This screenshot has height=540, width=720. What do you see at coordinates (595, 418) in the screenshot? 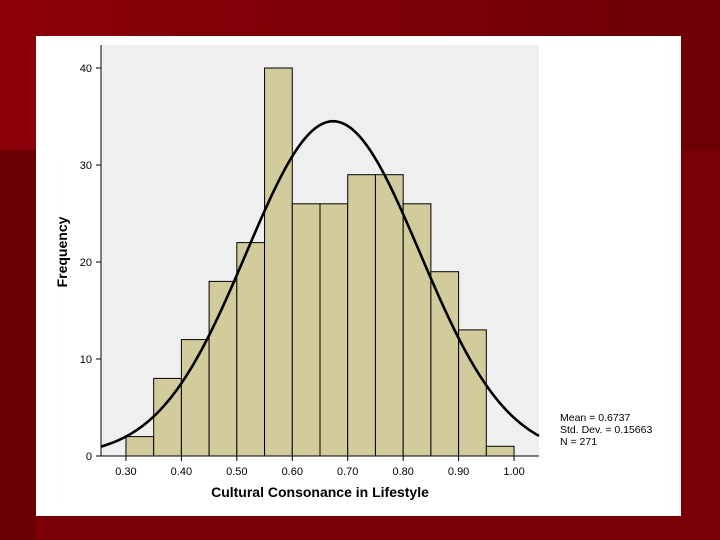
I see `stat-mean: Mean = 0.6737` at bounding box center [595, 418].